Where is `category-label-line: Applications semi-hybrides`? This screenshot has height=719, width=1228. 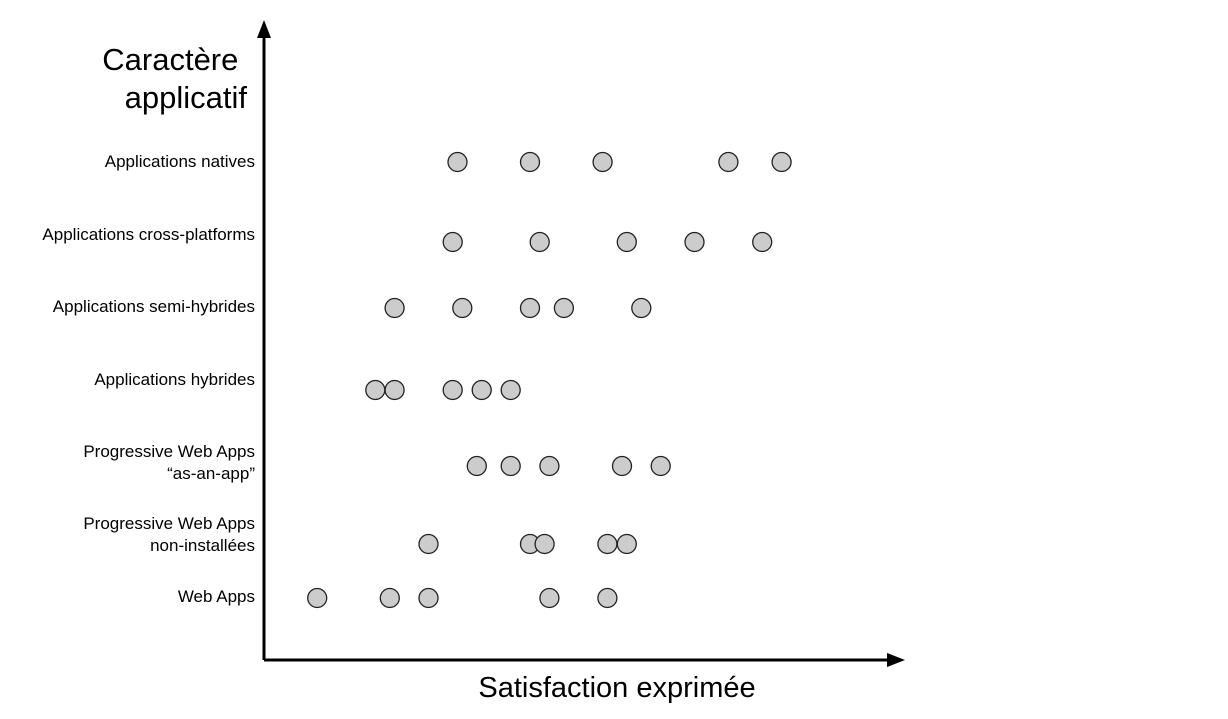
category-label-line: Applications semi-hybrides is located at coordinates (154, 306).